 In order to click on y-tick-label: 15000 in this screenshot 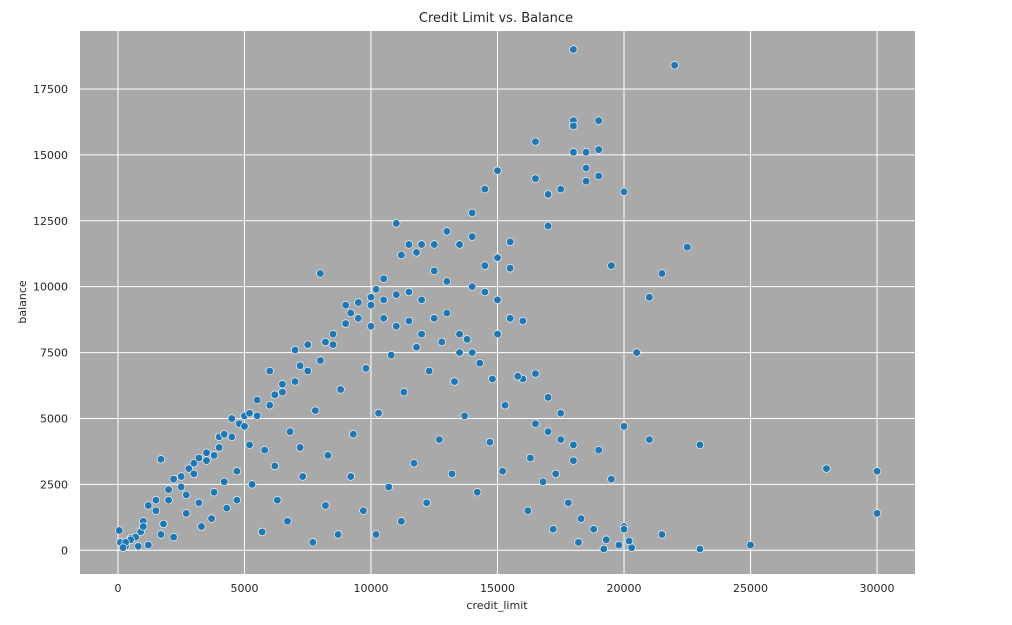, I will do `click(50, 155)`.